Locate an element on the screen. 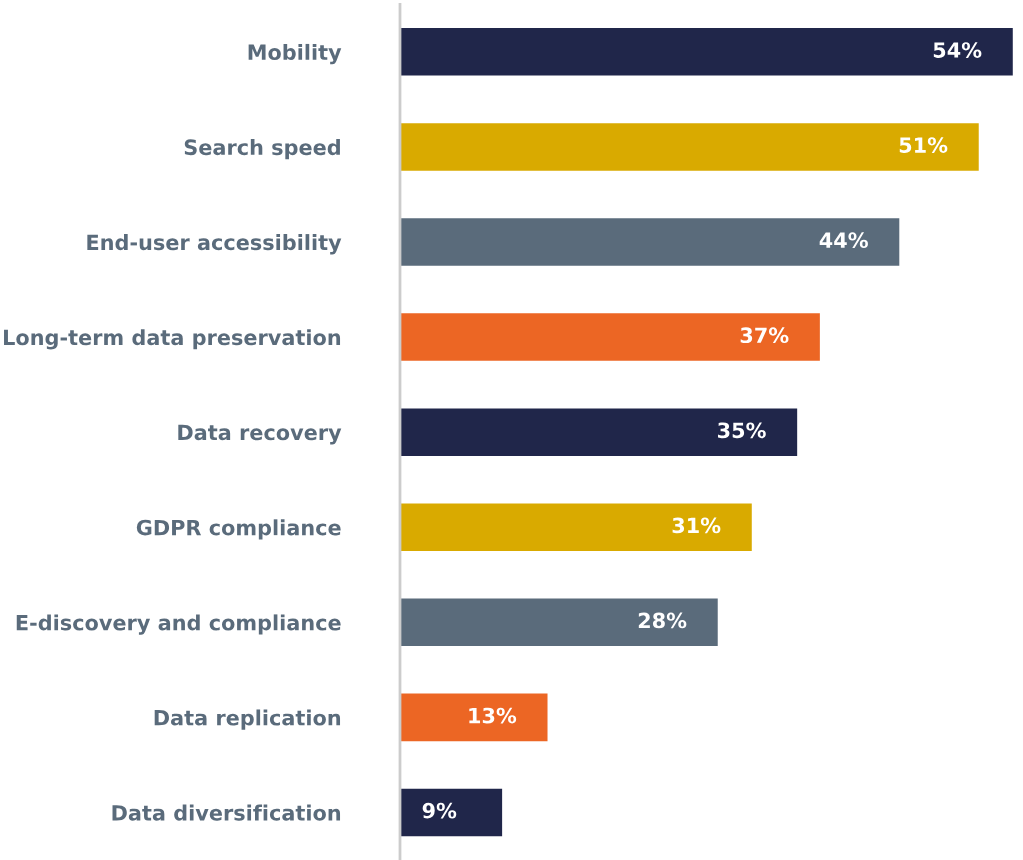 The height and width of the screenshot is (860, 1023). data-label: 9% is located at coordinates (439, 810).